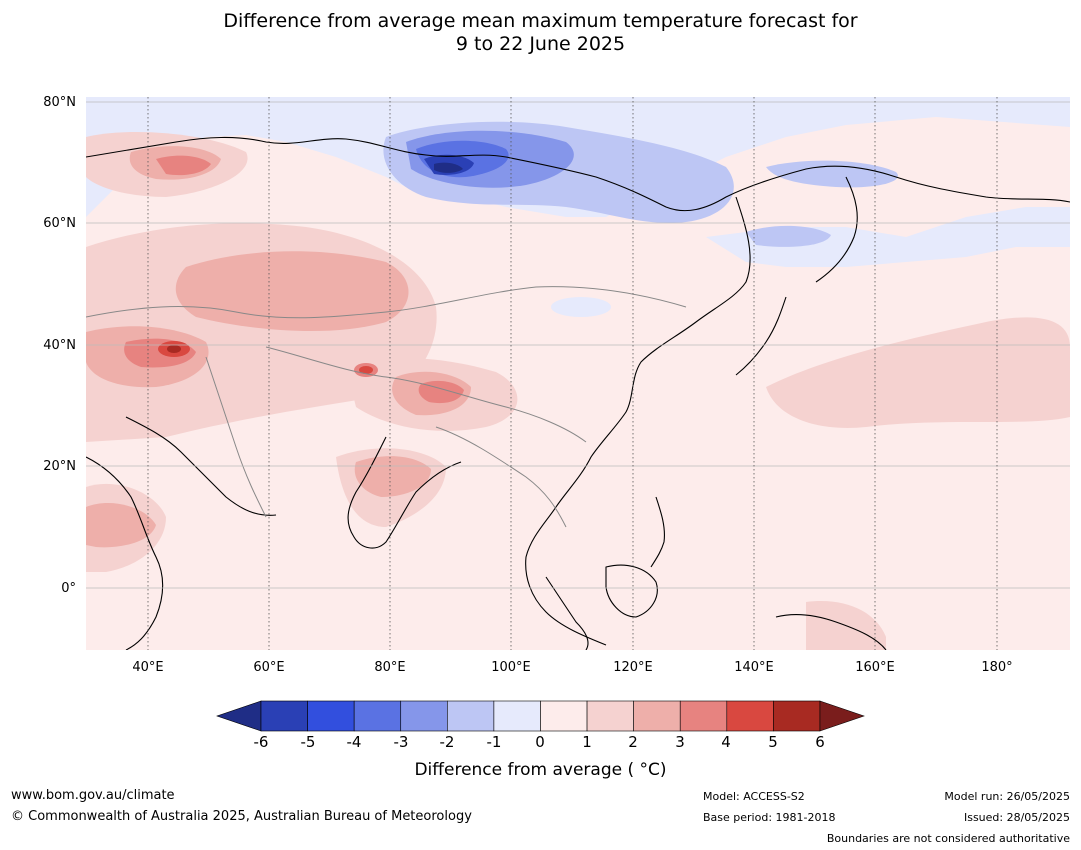 The width and height of the screenshot is (1081, 850). Describe the element at coordinates (447, 742) in the screenshot. I see `colorbar-tick: -2` at that location.